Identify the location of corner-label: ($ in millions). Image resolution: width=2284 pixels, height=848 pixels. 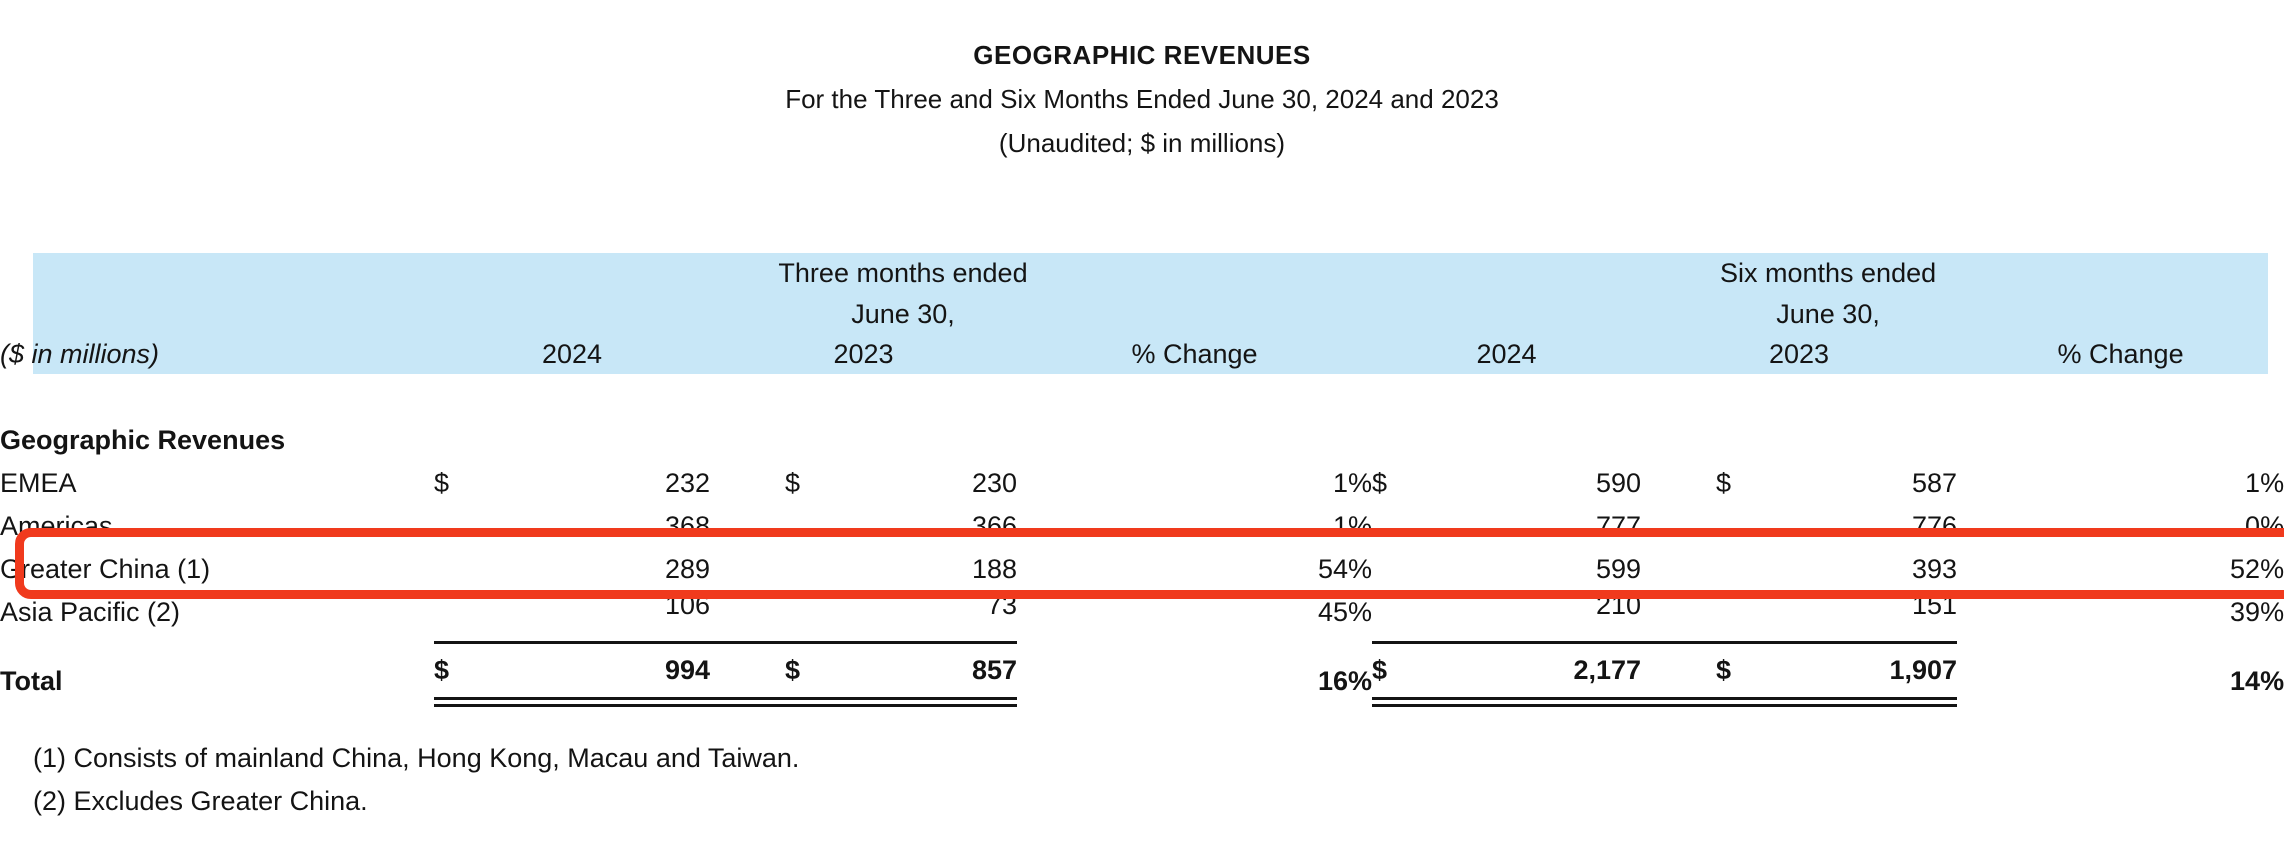
(80, 354).